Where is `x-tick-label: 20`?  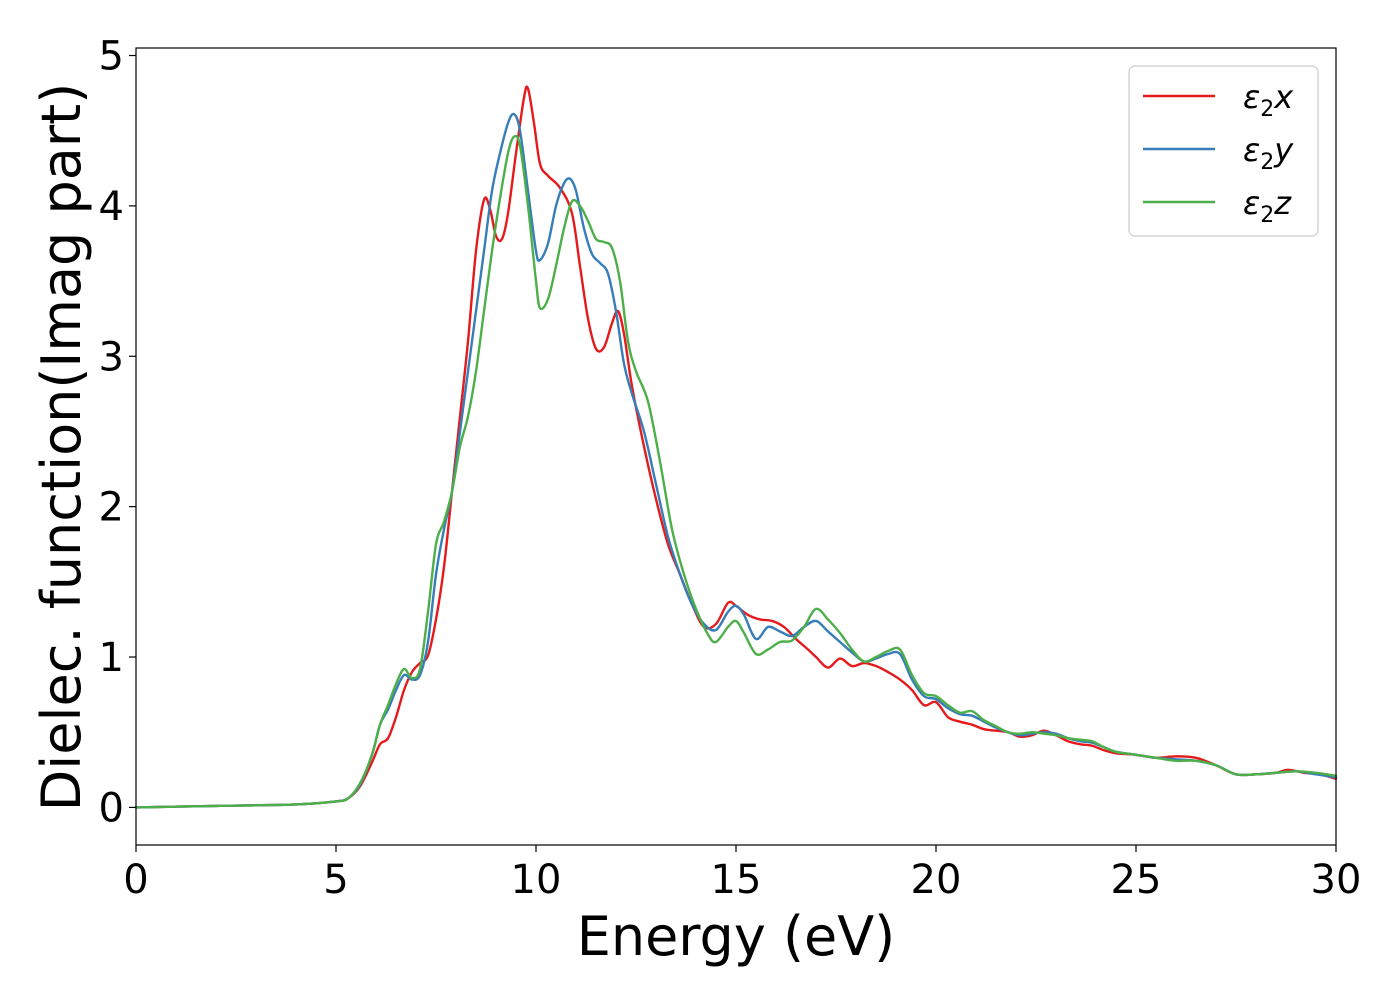
x-tick-label: 20 is located at coordinates (936, 880).